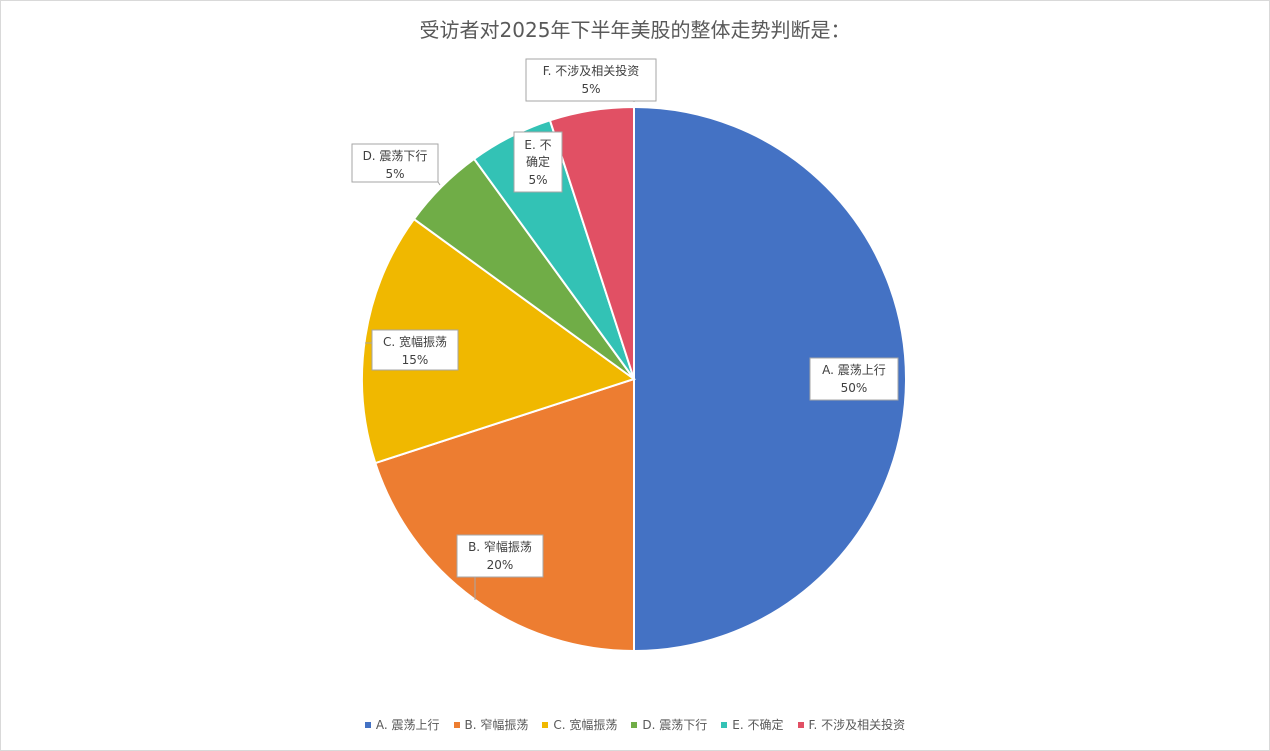 This screenshot has width=1270, height=751. I want to click on legend-item-d: D. 震荡下行, so click(669, 724).